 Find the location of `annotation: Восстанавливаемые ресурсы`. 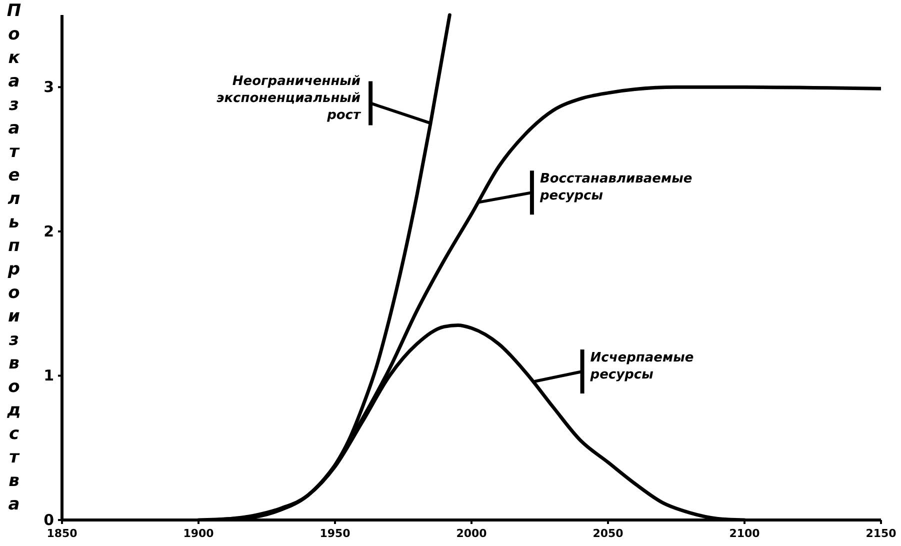

annotation: Восстанавливаемые ресурсы is located at coordinates (615, 188).